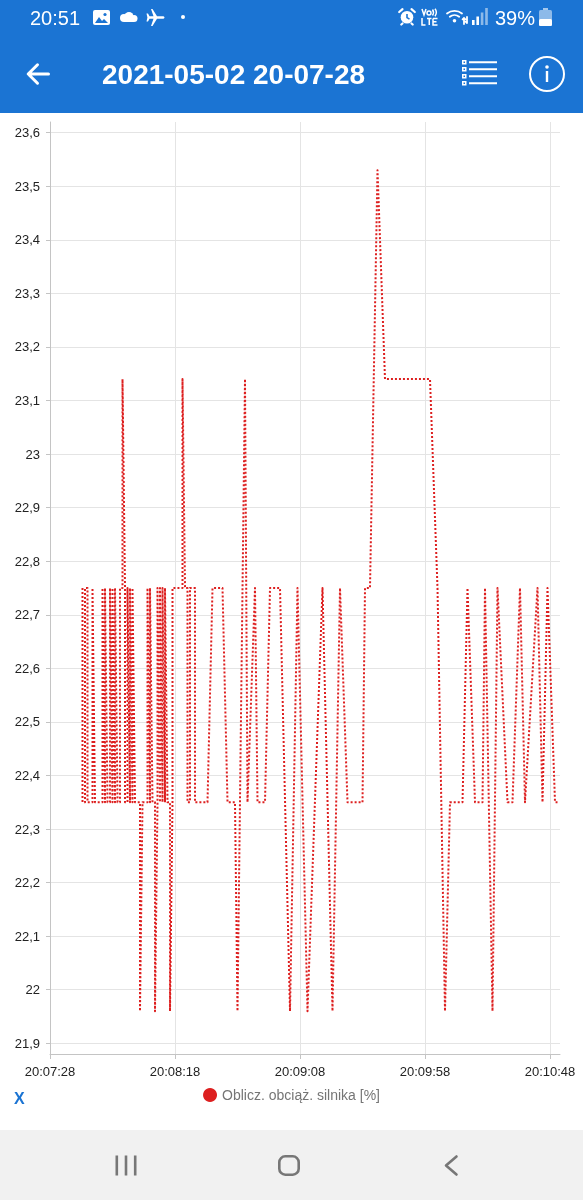 Image resolution: width=583 pixels, height=1200 pixels. I want to click on text: 20:51, so click(55, 18).